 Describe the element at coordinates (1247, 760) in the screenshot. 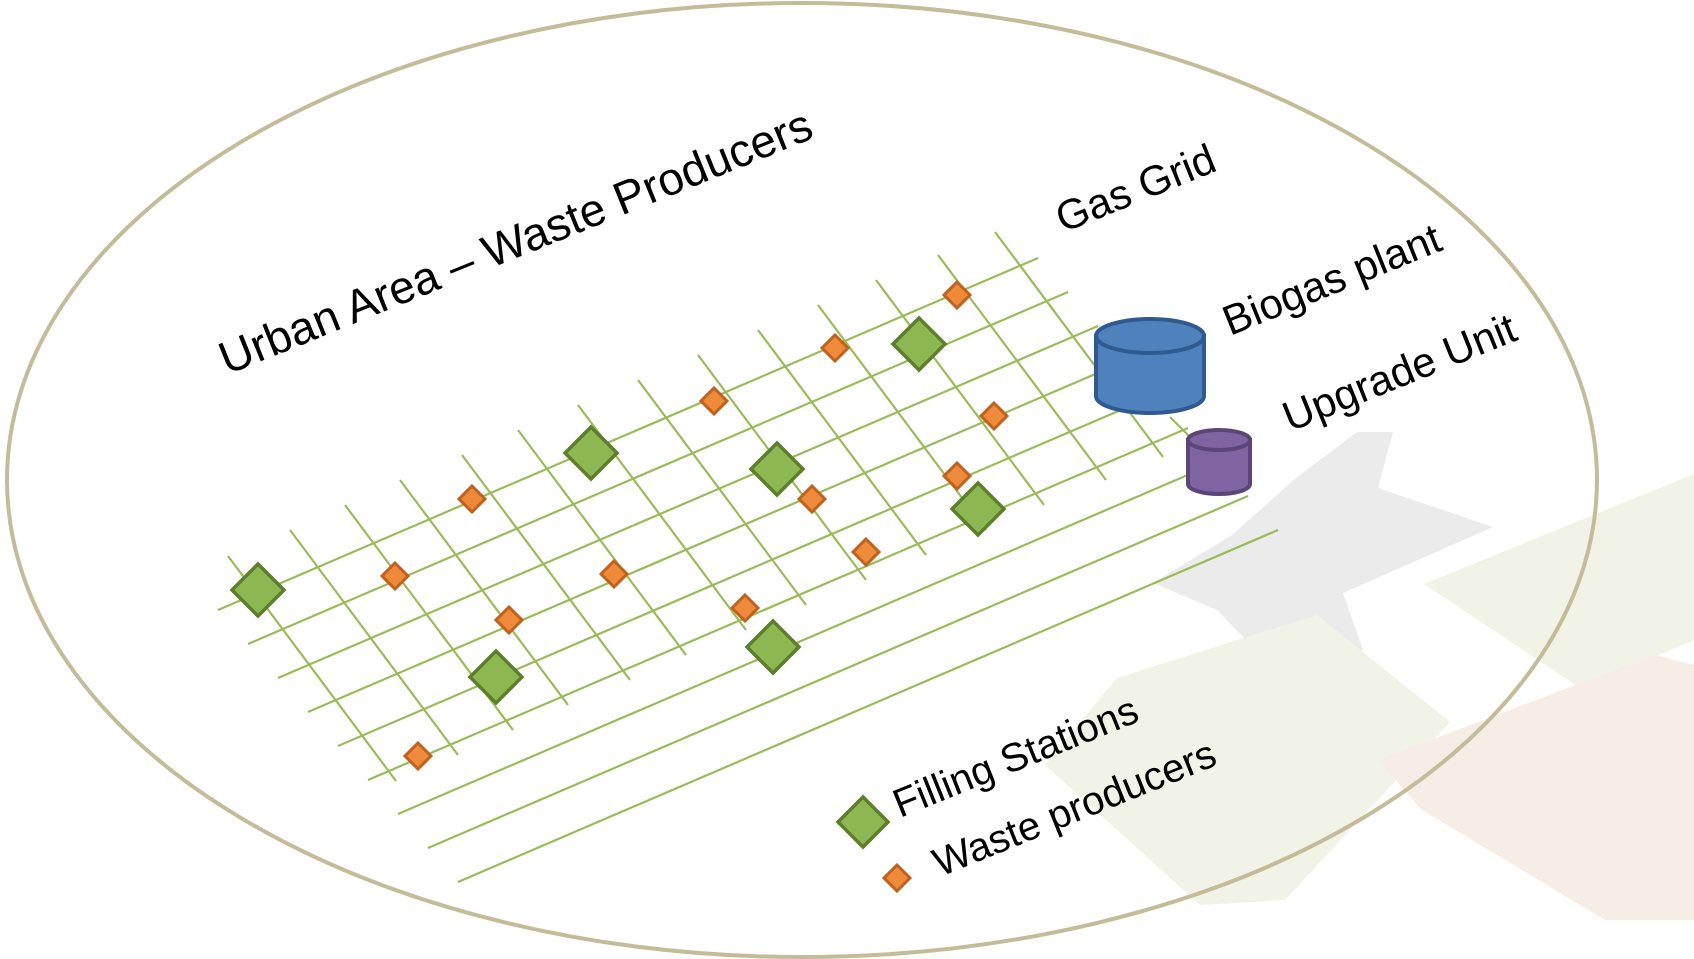

I see `background-green-shape-lower` at that location.